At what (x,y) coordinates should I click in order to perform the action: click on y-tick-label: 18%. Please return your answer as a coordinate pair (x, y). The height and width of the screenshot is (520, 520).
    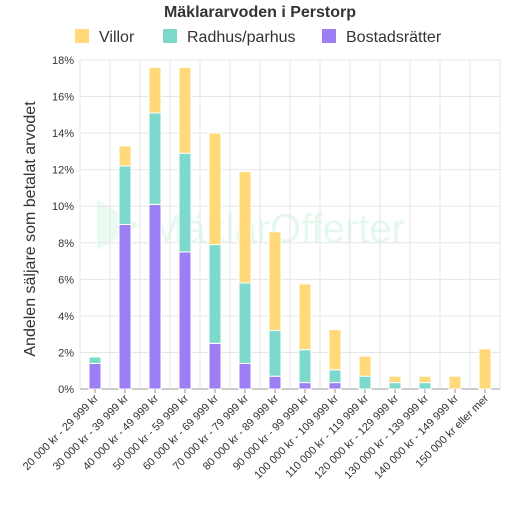
    Looking at the image, I should click on (63, 61).